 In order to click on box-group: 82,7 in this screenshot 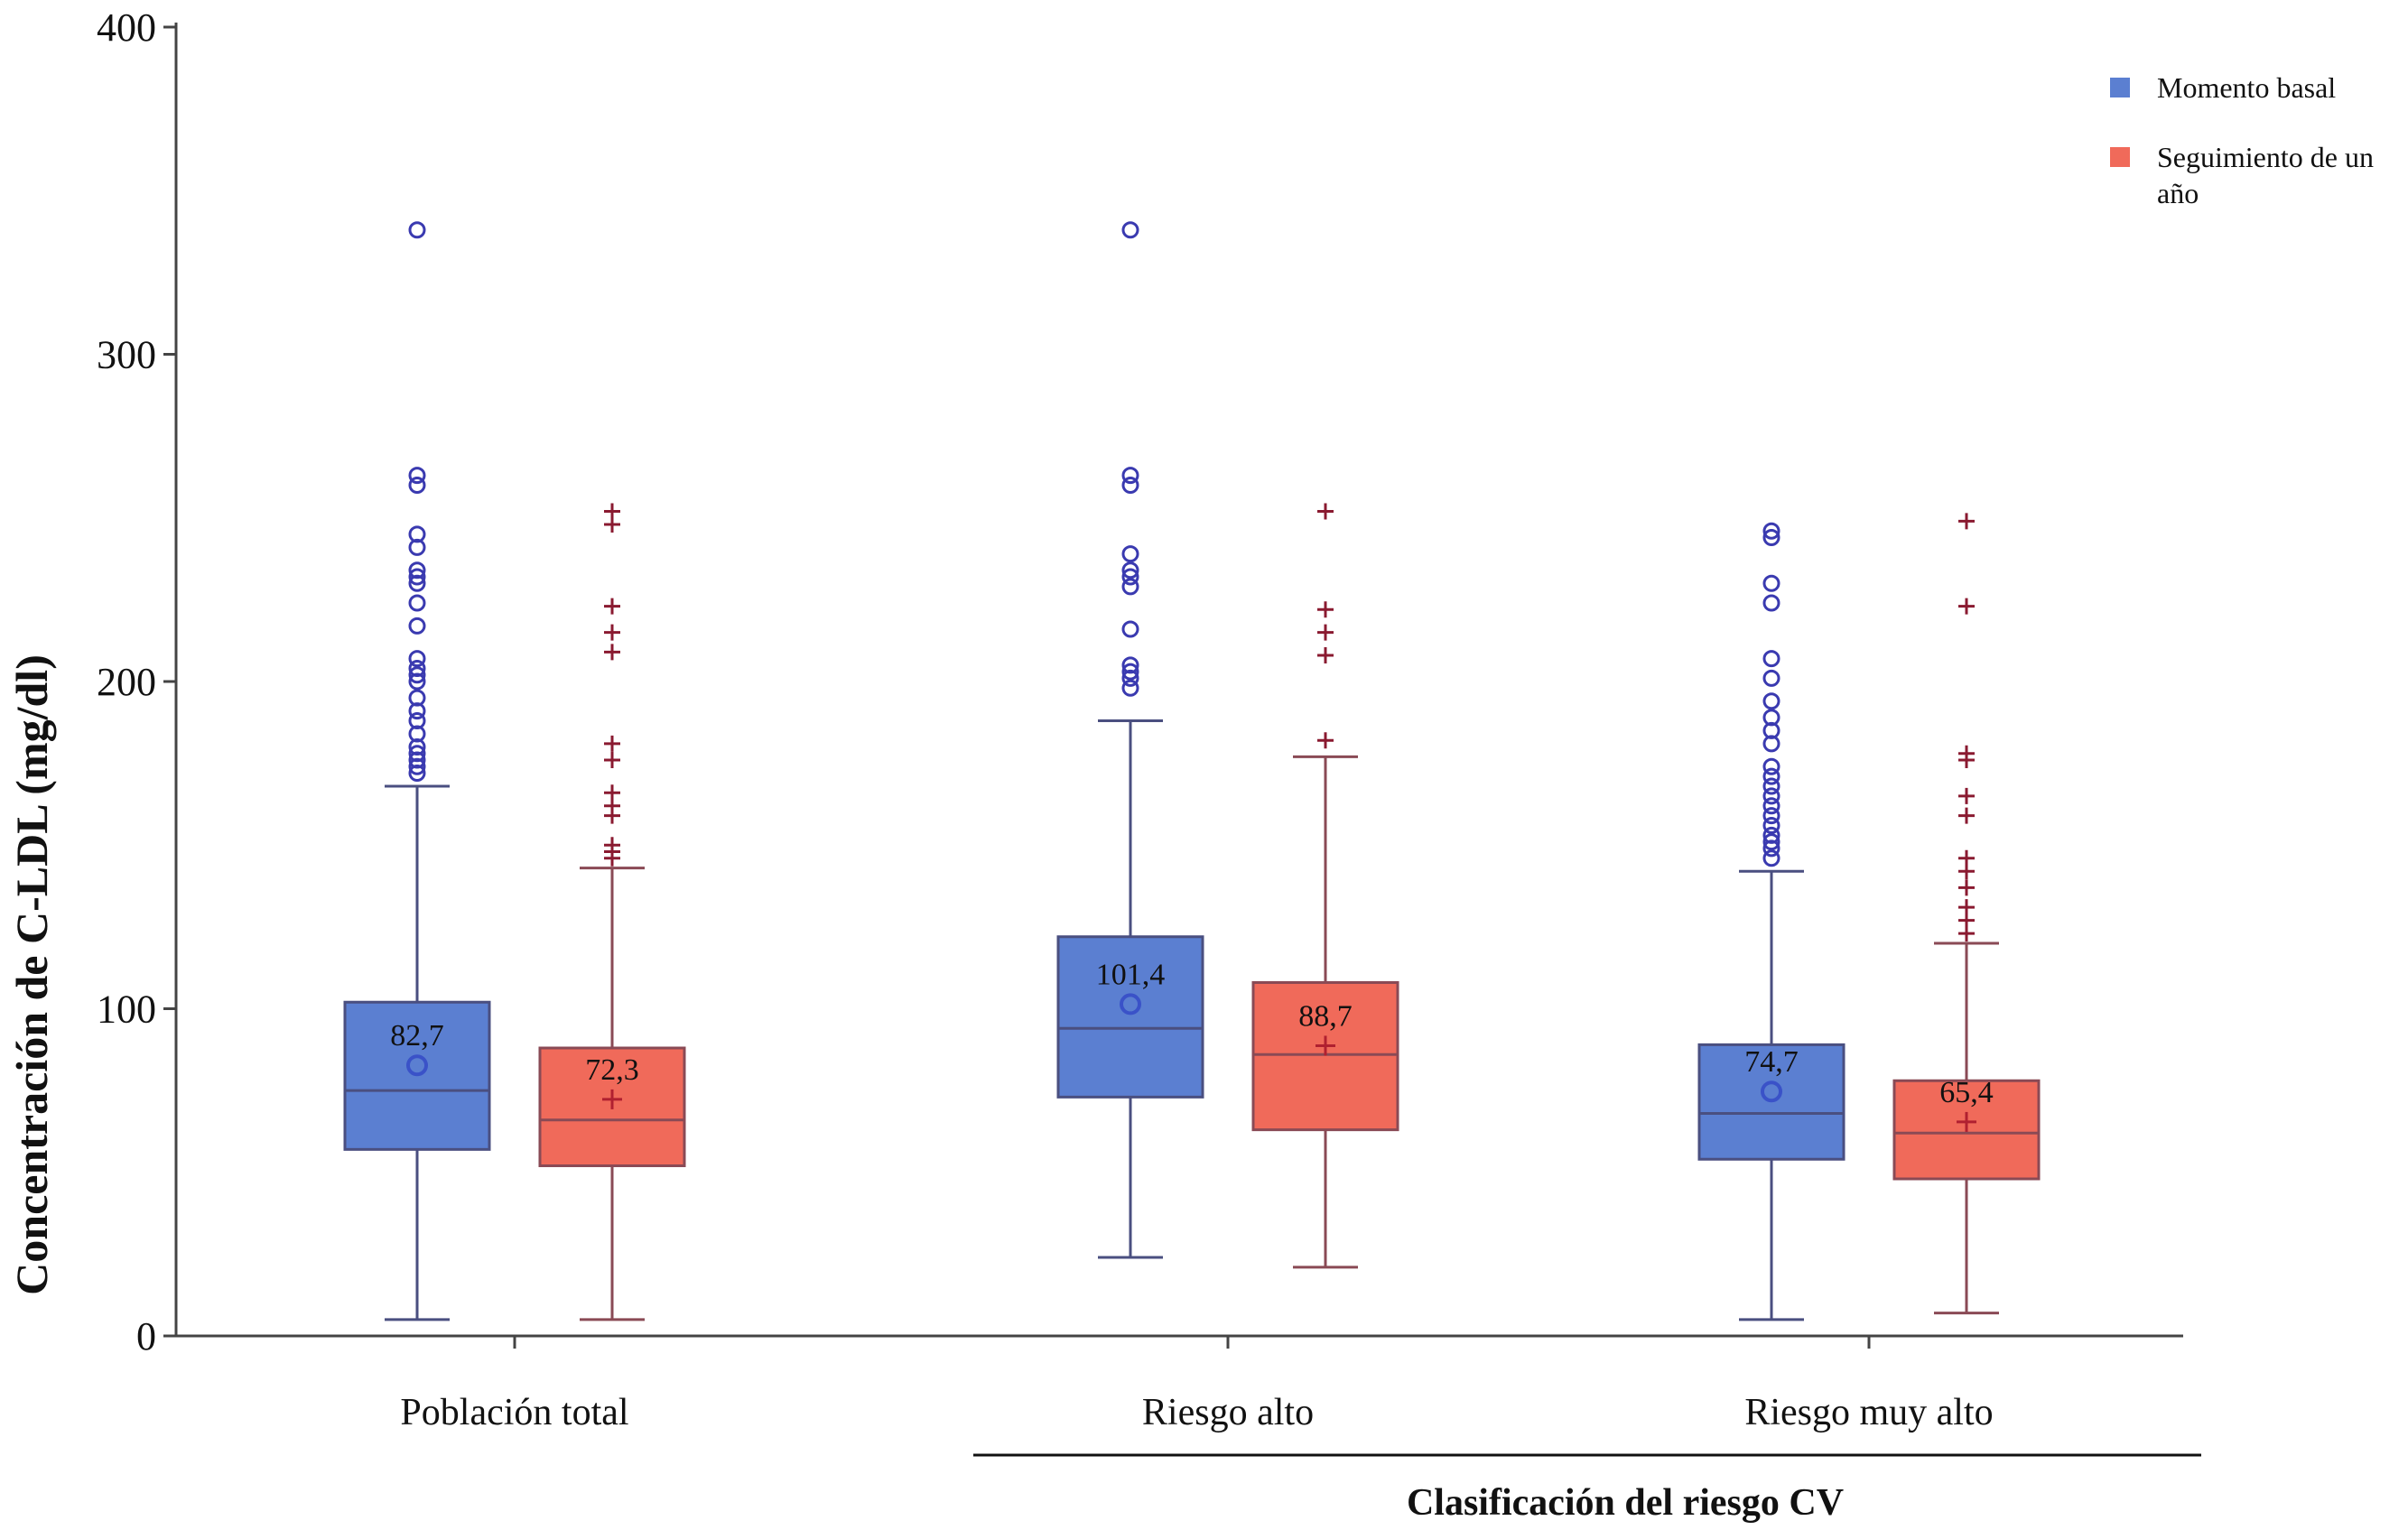, I will do `click(417, 771)`.